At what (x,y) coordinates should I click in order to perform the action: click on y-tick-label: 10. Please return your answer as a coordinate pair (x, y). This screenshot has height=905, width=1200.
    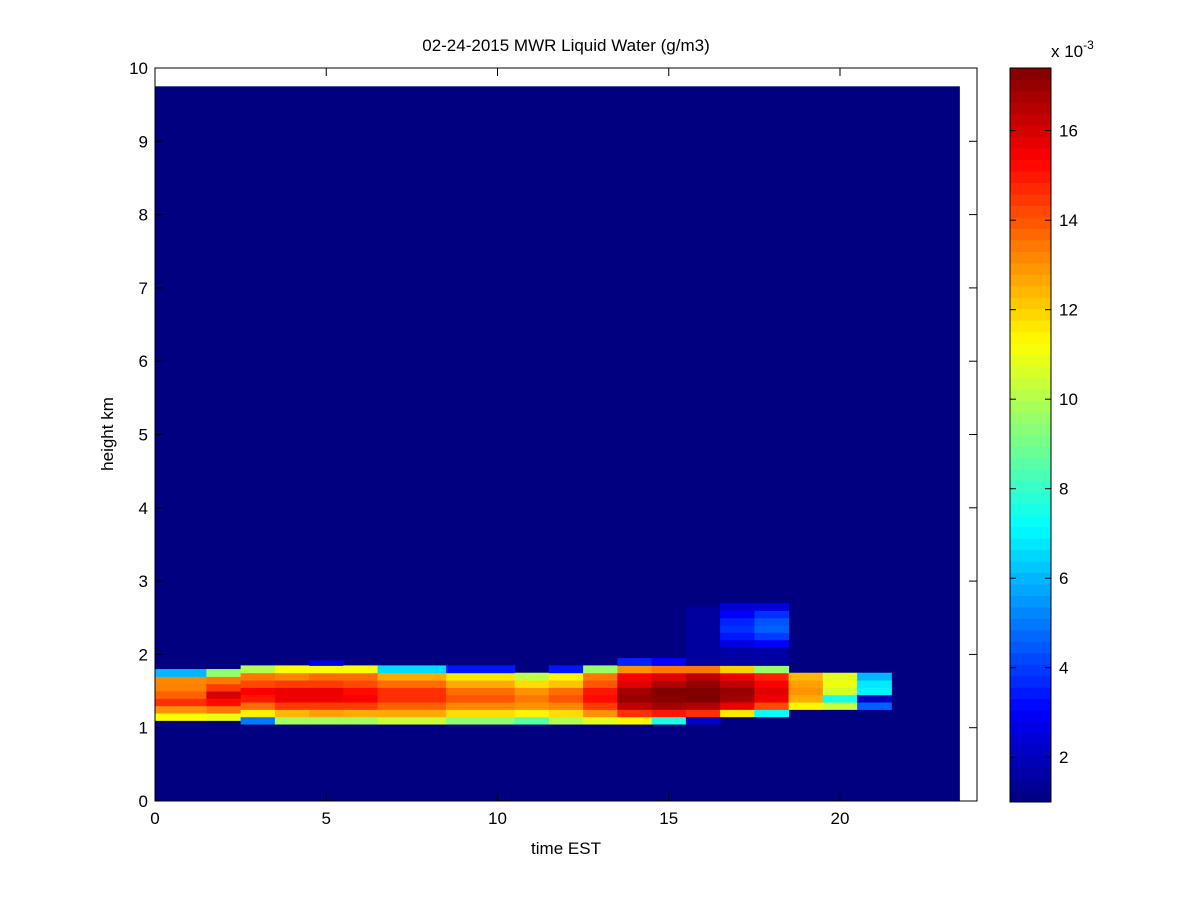
    Looking at the image, I should click on (138, 68).